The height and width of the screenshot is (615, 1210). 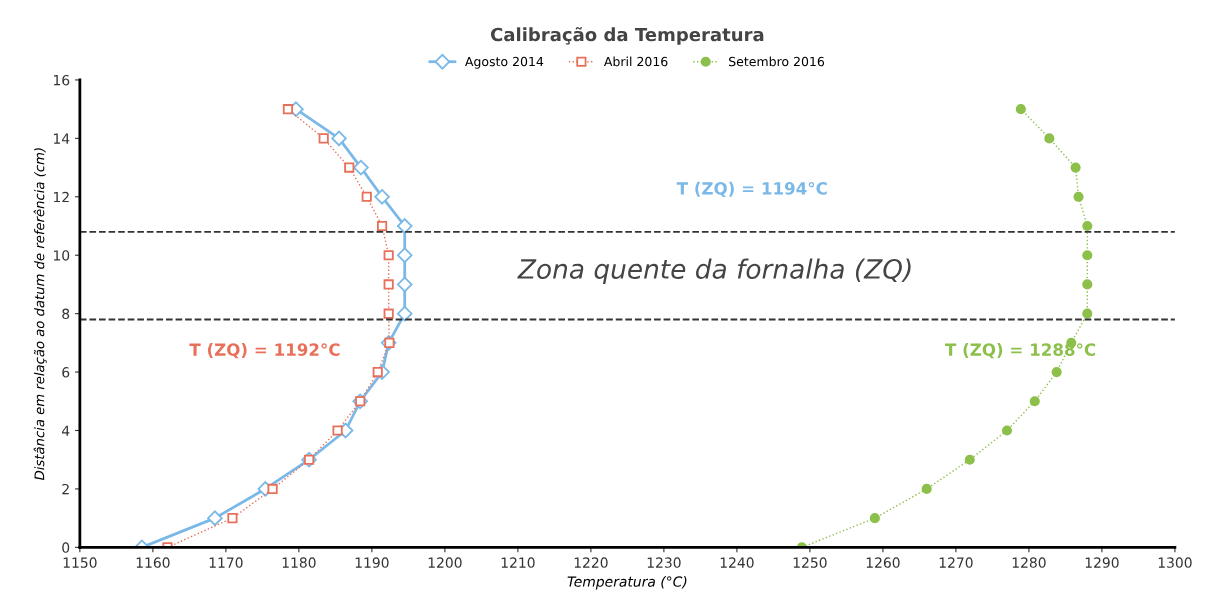 I want to click on chart-title: Calibração da Temperatura, so click(x=627, y=36).